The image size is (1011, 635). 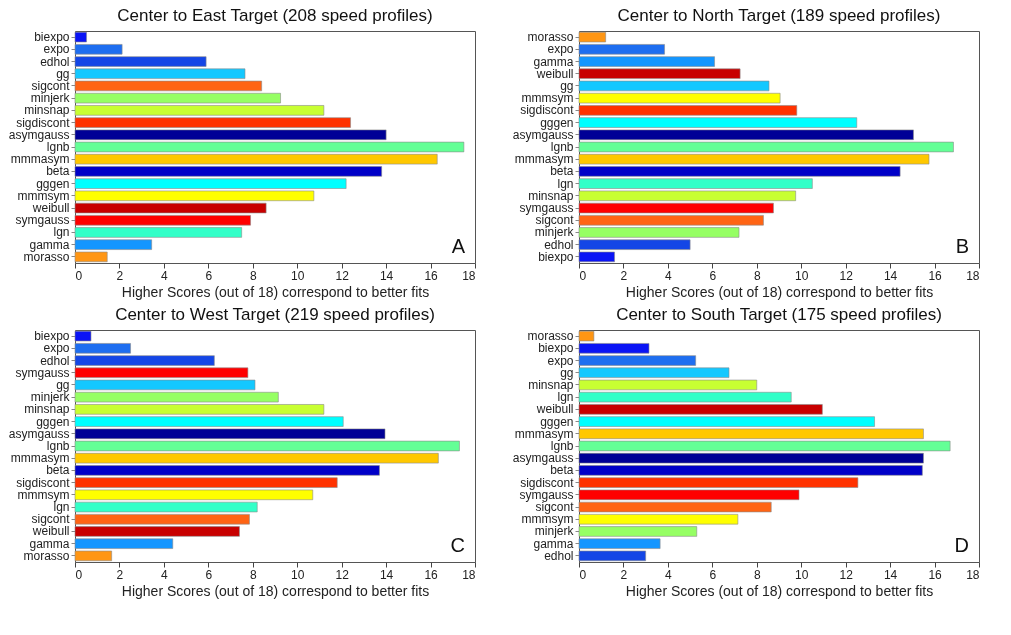 I want to click on chart-title: Center to West Target (219 speed profiles), so click(x=275, y=314).